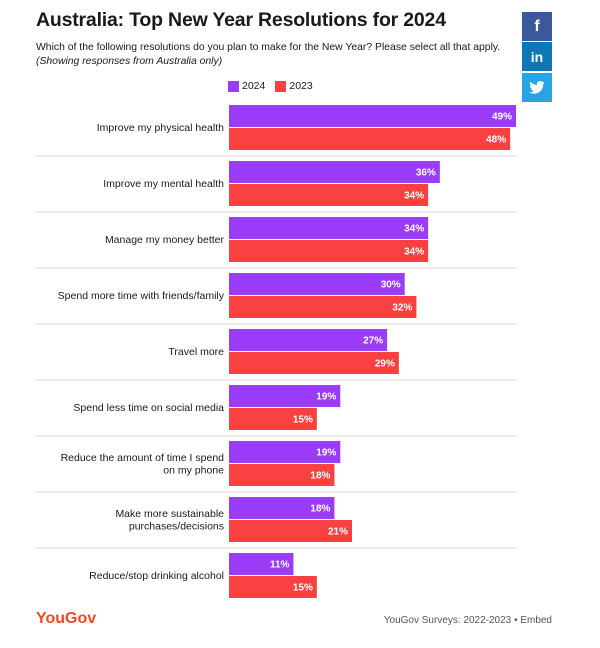 The image size is (600, 648). I want to click on bar-2024-reduce-stop-drinking-alcohol, so click(261, 564).